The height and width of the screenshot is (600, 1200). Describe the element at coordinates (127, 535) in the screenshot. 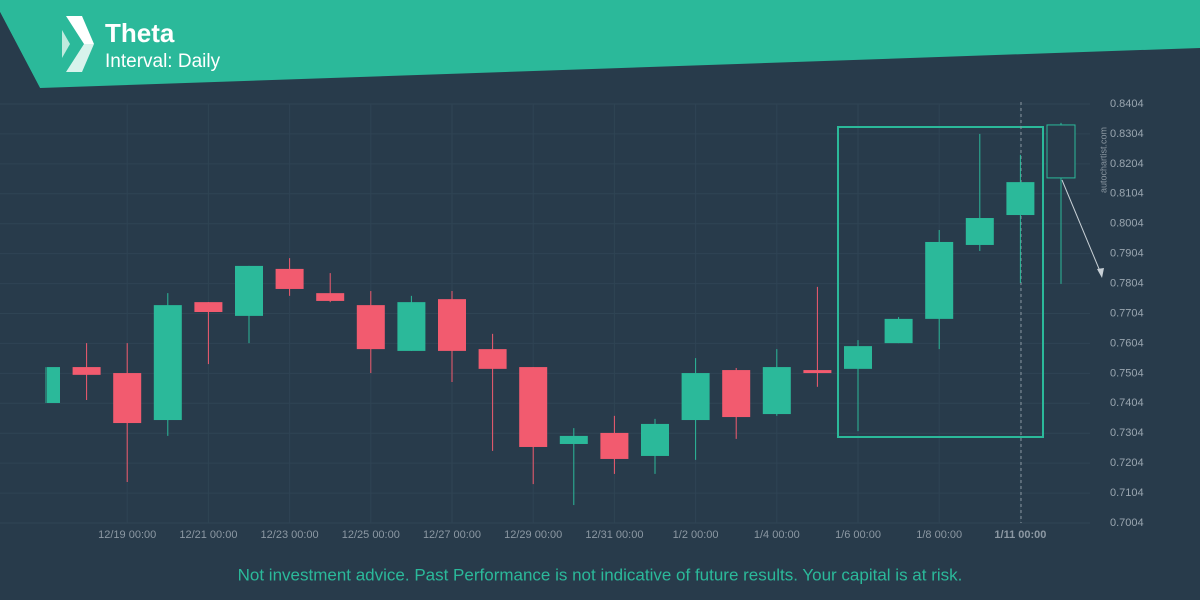

I see `x-tick-label: 12/19 00:00` at that location.